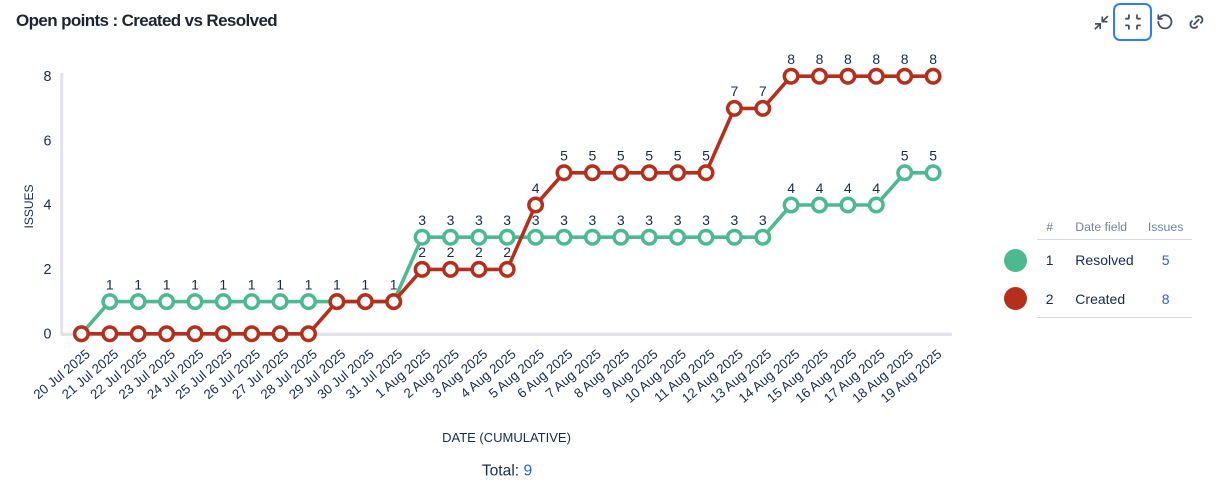 Image resolution: width=1226 pixels, height=495 pixels. I want to click on svg-text: 6, so click(48, 141).